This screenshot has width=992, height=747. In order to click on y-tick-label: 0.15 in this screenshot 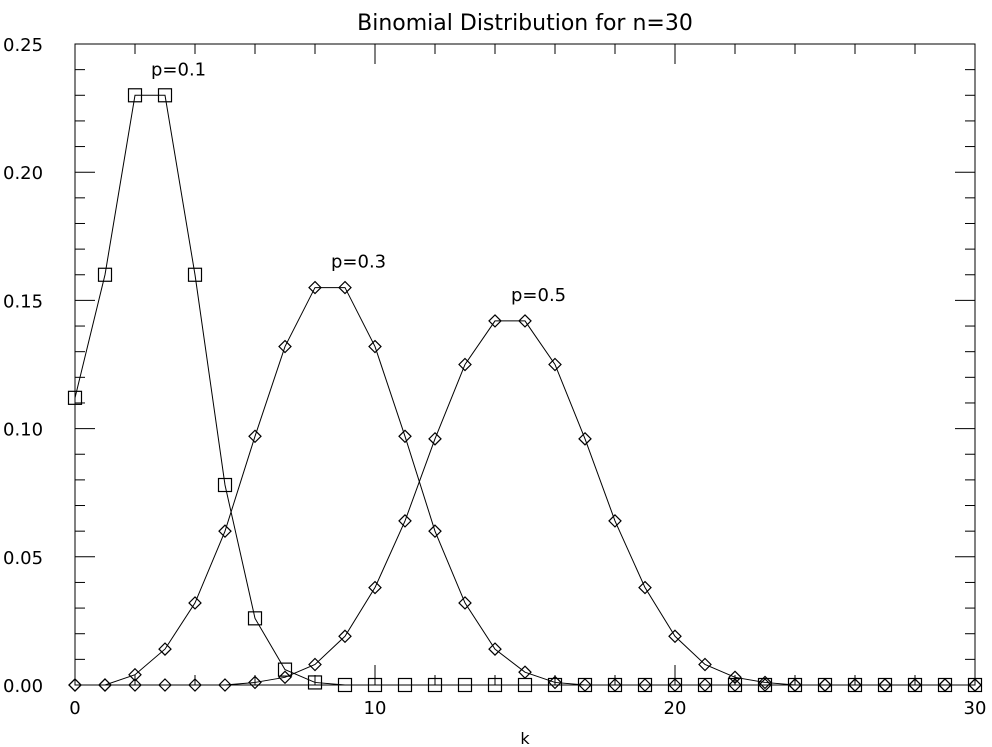, I will do `click(23, 301)`.